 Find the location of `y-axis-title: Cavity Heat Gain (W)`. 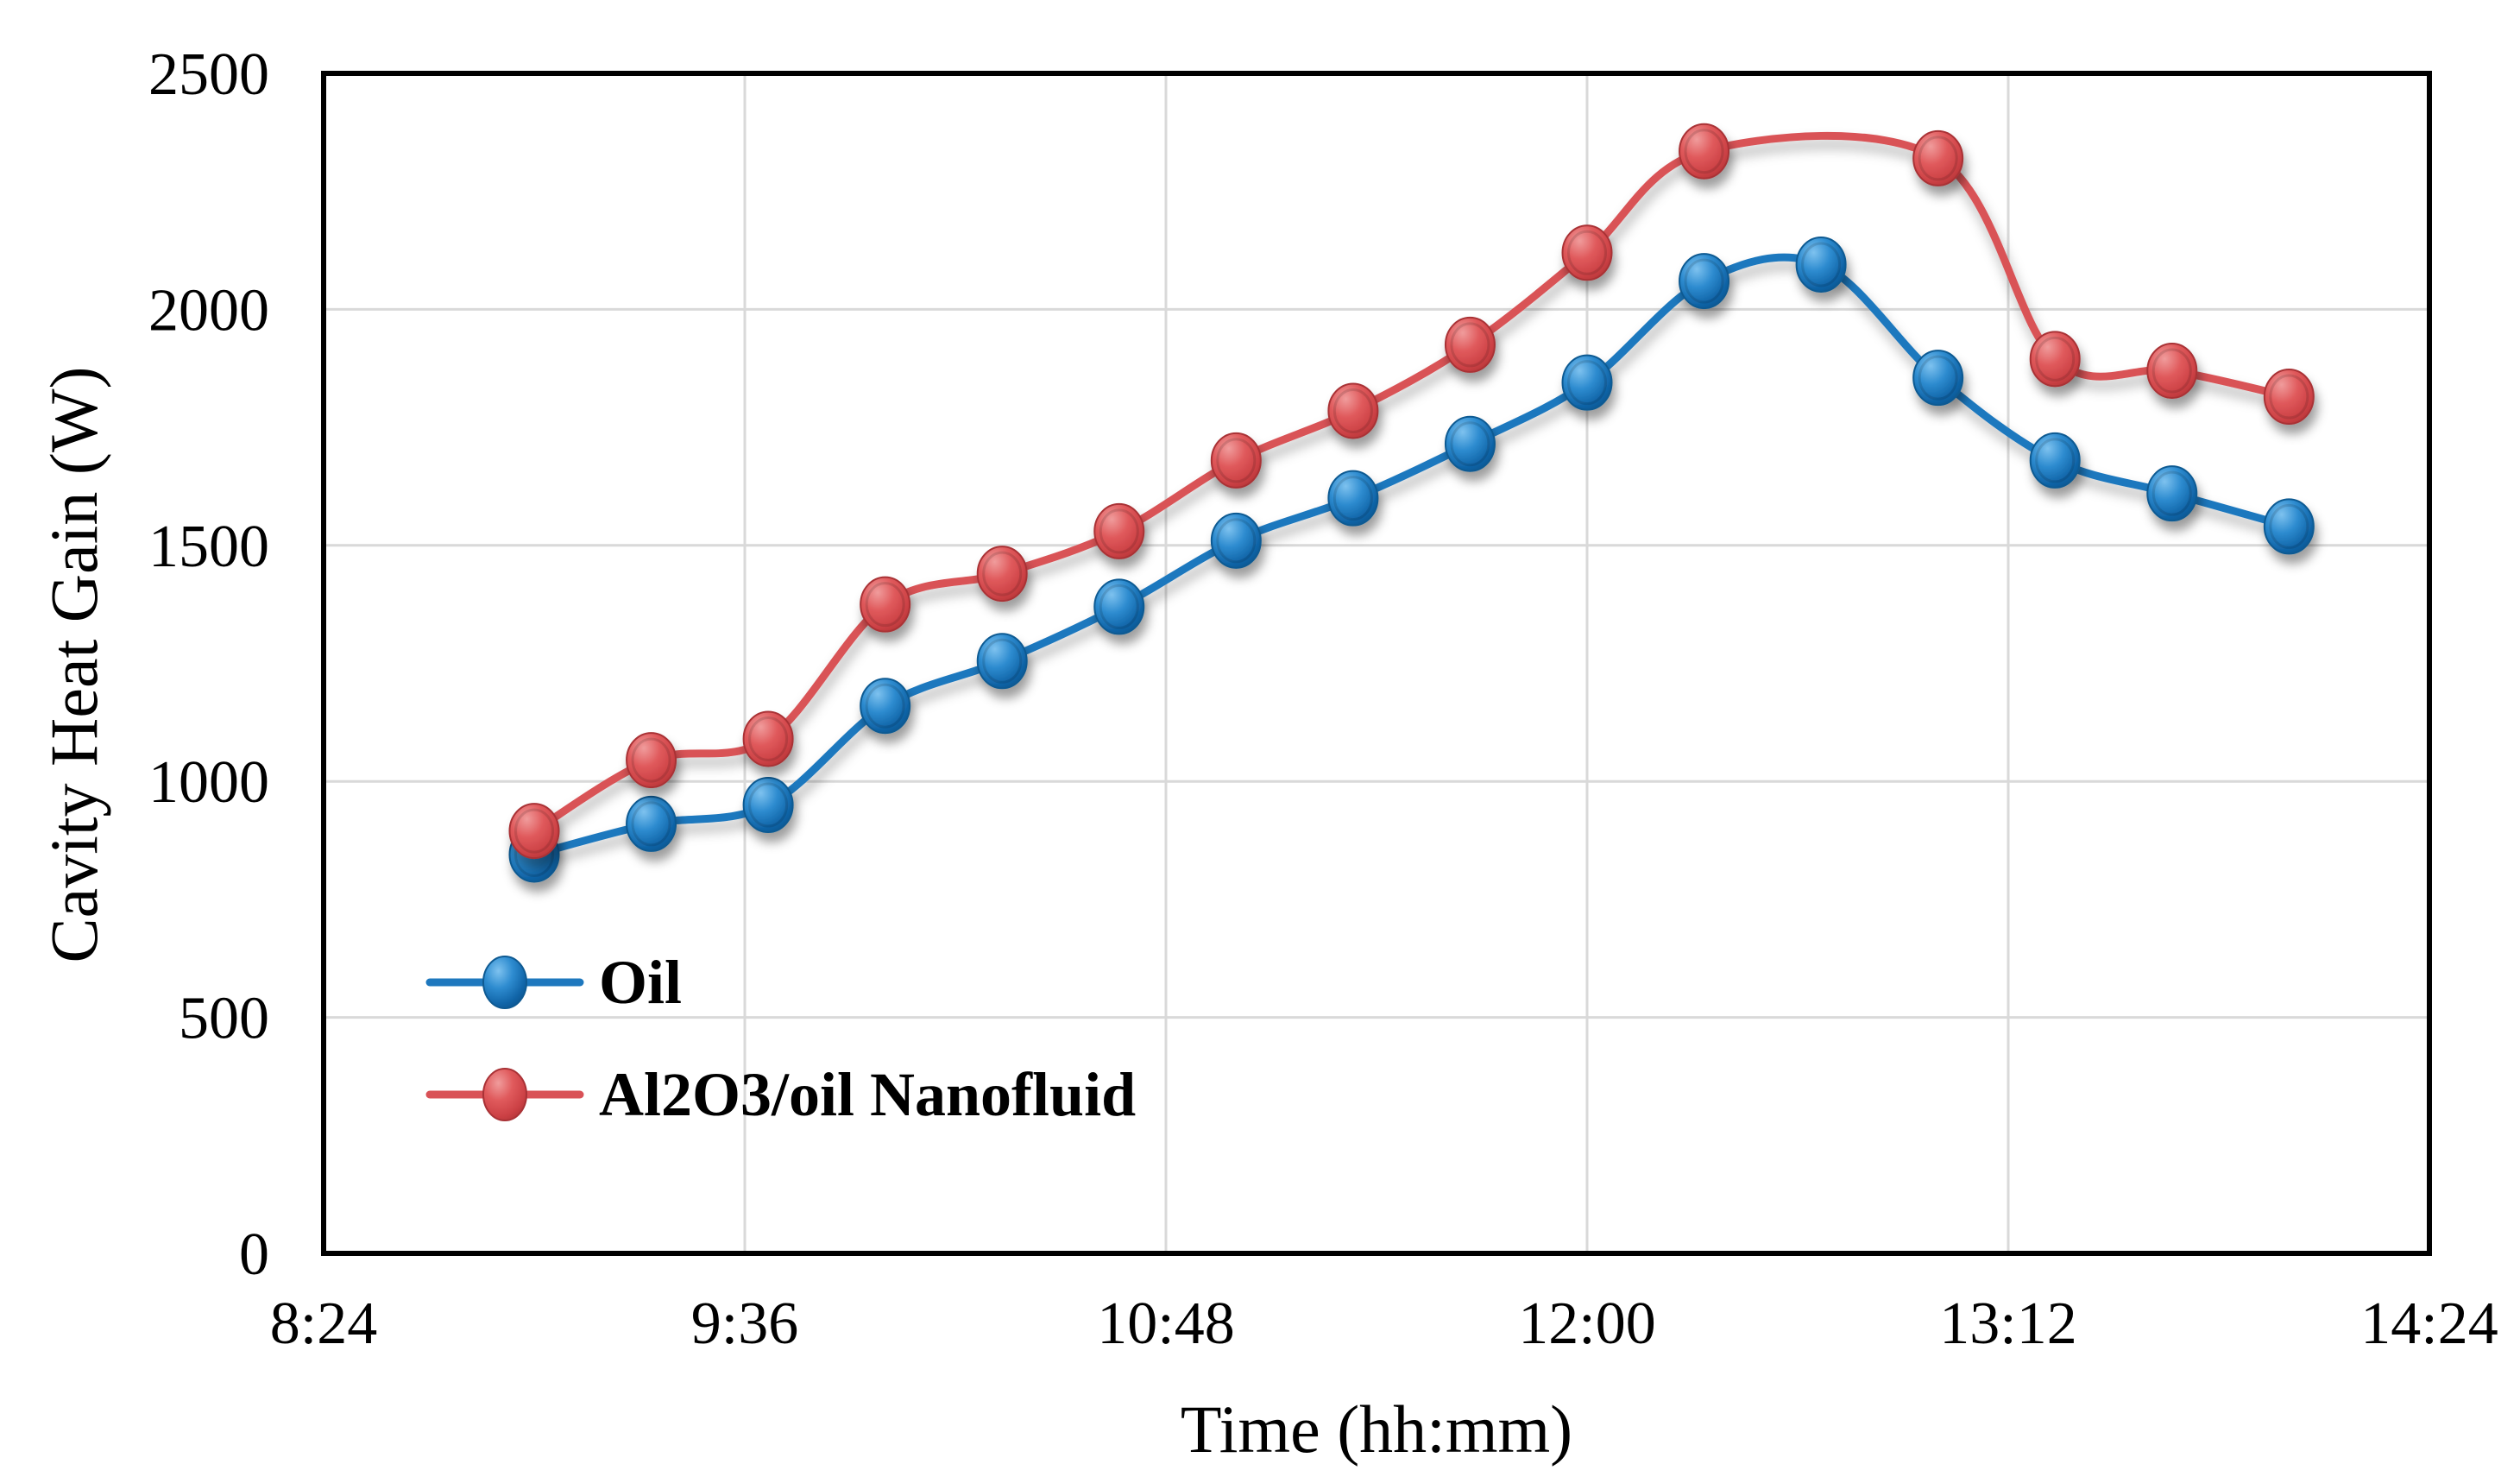

y-axis-title: Cavity Heat Gain (W) is located at coordinates (73, 665).